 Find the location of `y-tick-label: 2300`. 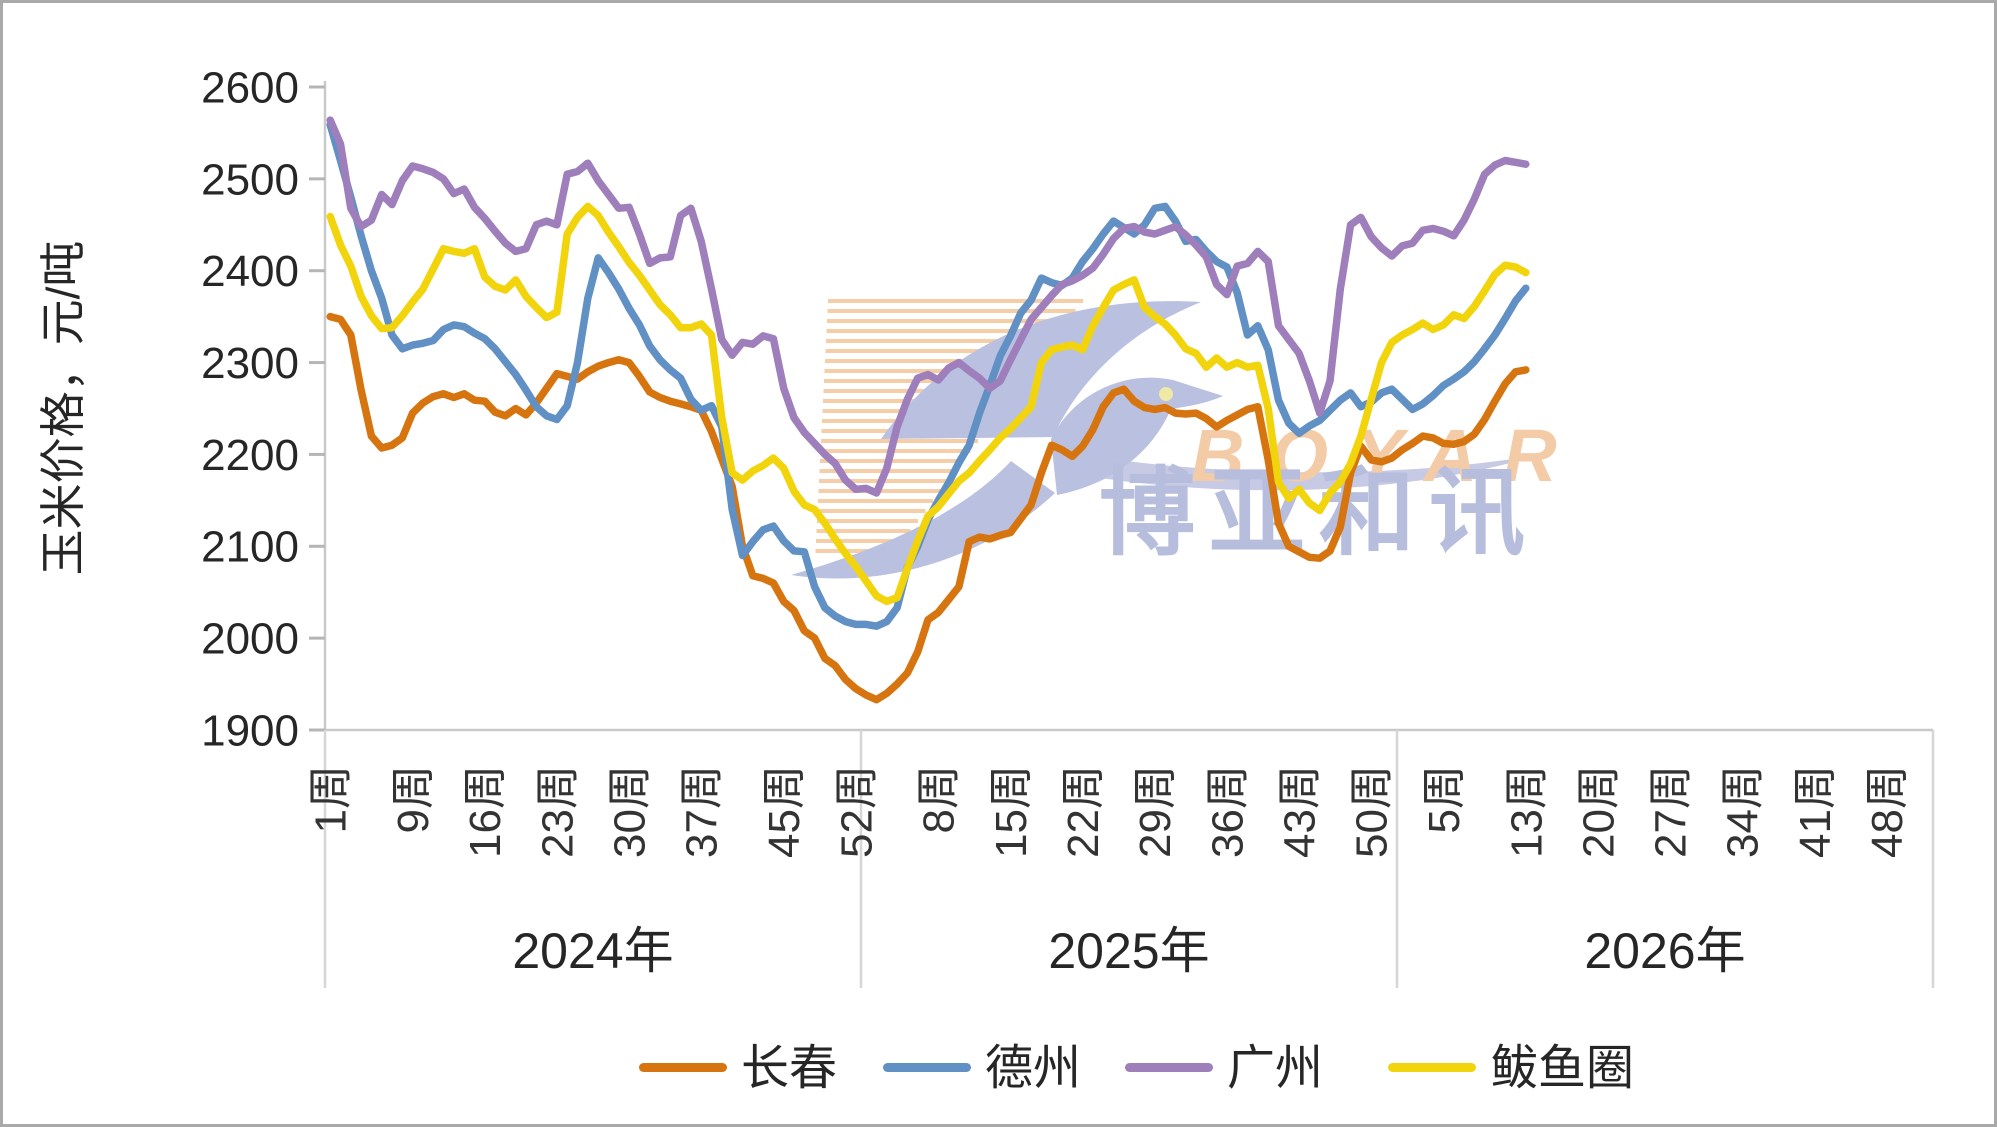

y-tick-label: 2300 is located at coordinates (250, 363).